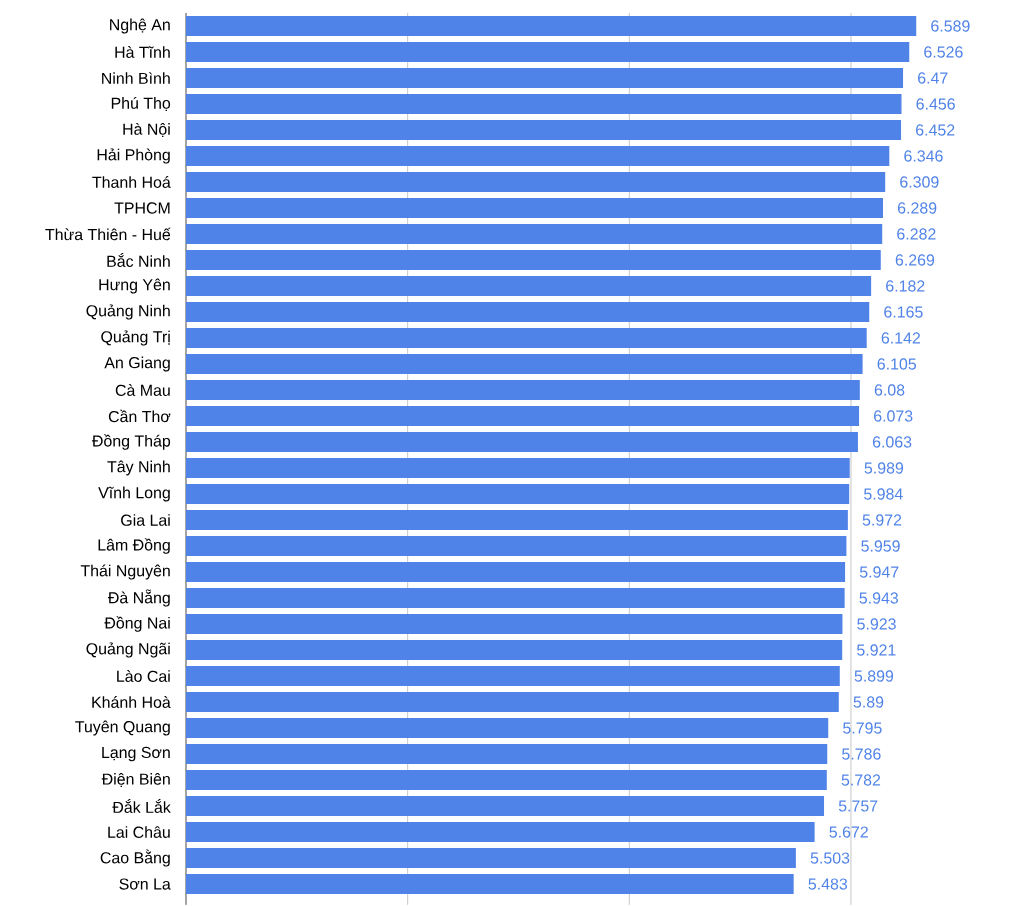 The height and width of the screenshot is (906, 1020). I want to click on data-label: 6.289, so click(917, 208).